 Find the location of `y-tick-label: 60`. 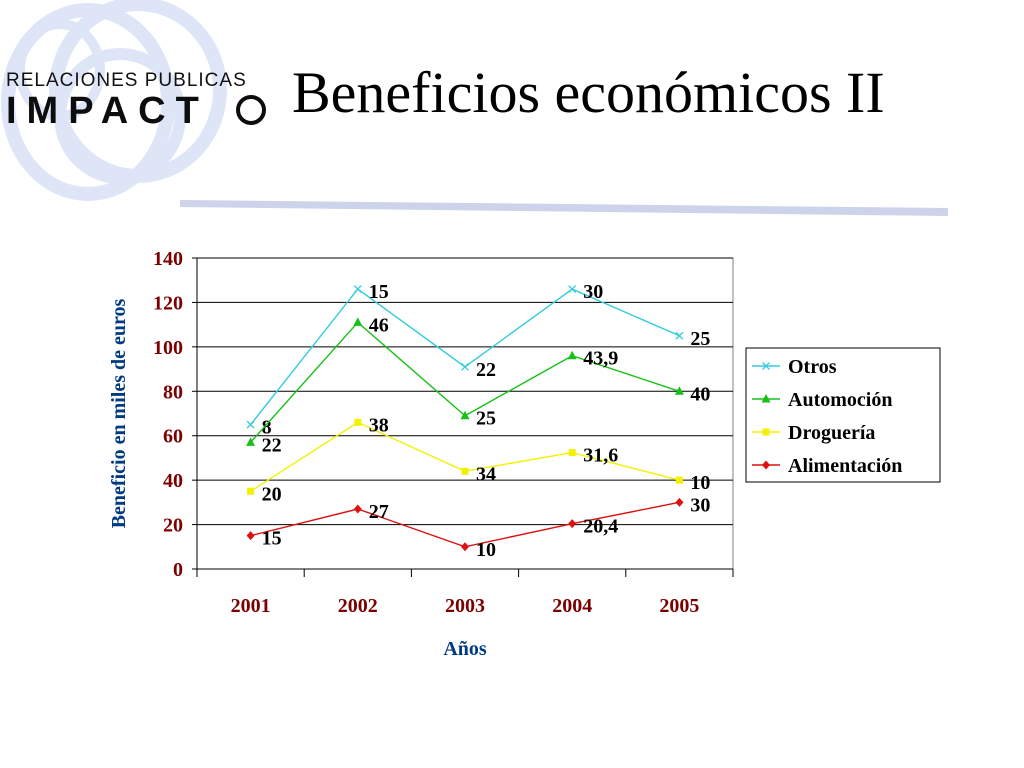

y-tick-label: 60 is located at coordinates (173, 437).